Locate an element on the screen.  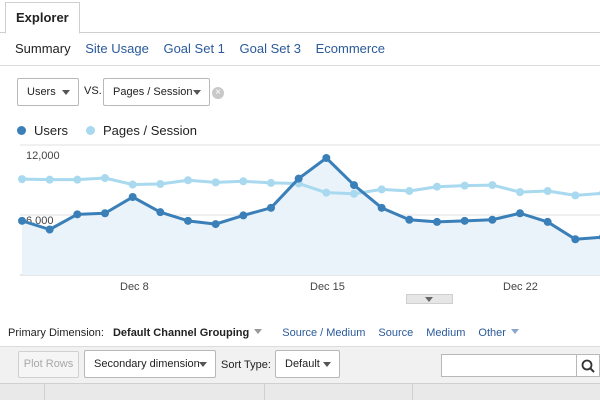
primary-dimension-selected: Default Channel Grouping is located at coordinates (187, 333).